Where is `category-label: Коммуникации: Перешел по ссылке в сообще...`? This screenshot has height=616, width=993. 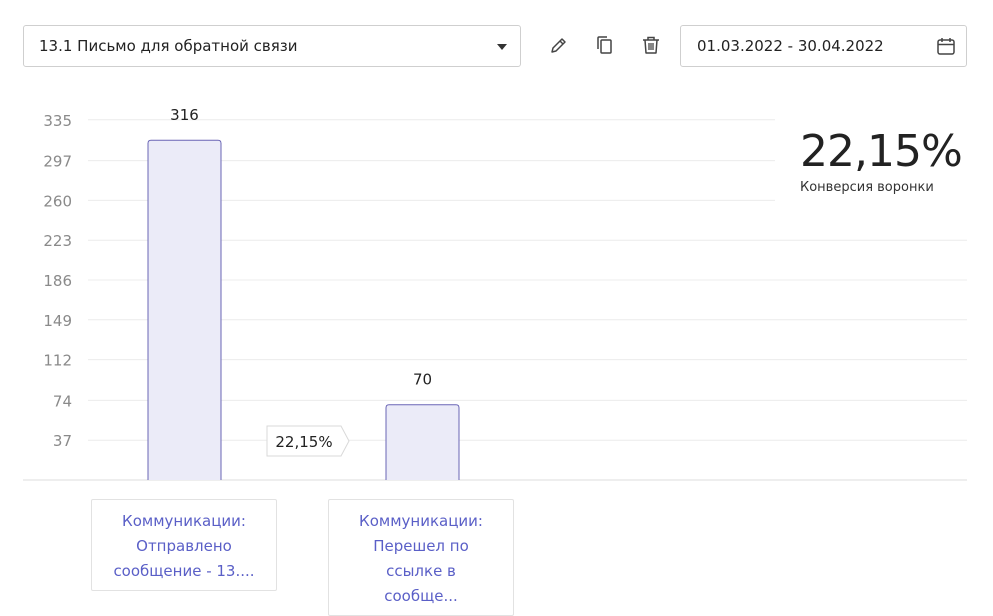
category-label: Коммуникации: Перешел по ссылке в сообще... is located at coordinates (421, 557).